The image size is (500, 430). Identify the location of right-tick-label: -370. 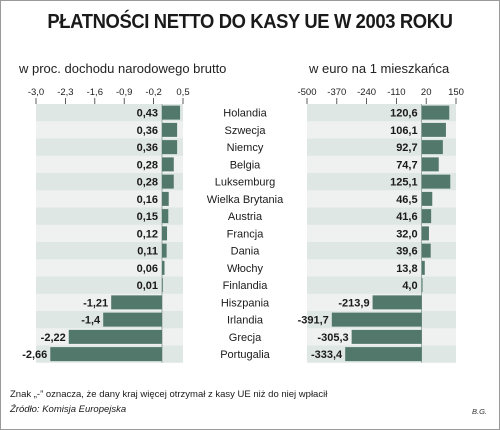
(336, 92).